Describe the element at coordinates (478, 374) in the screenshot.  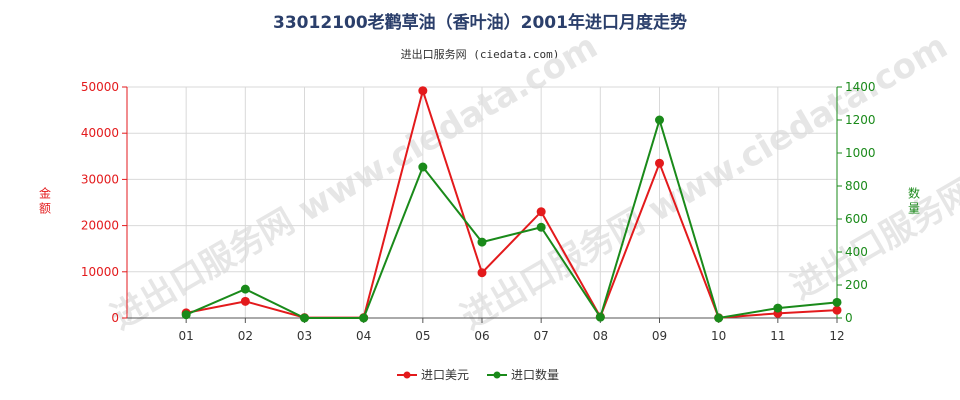
I see `legend: 进口美元 进口数量` at that location.